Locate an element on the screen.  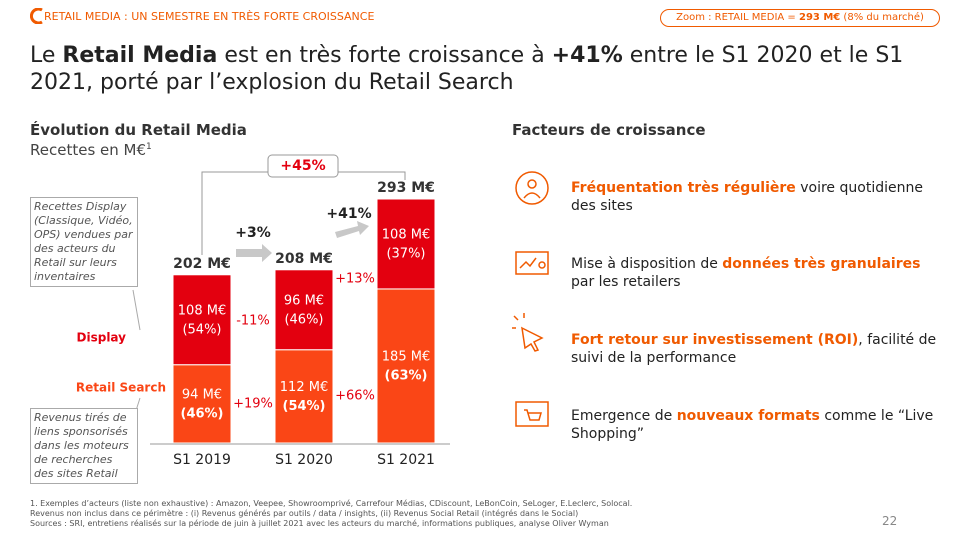
text: Zoom : RETAIL MEDIA = is located at coordinates (737, 17).